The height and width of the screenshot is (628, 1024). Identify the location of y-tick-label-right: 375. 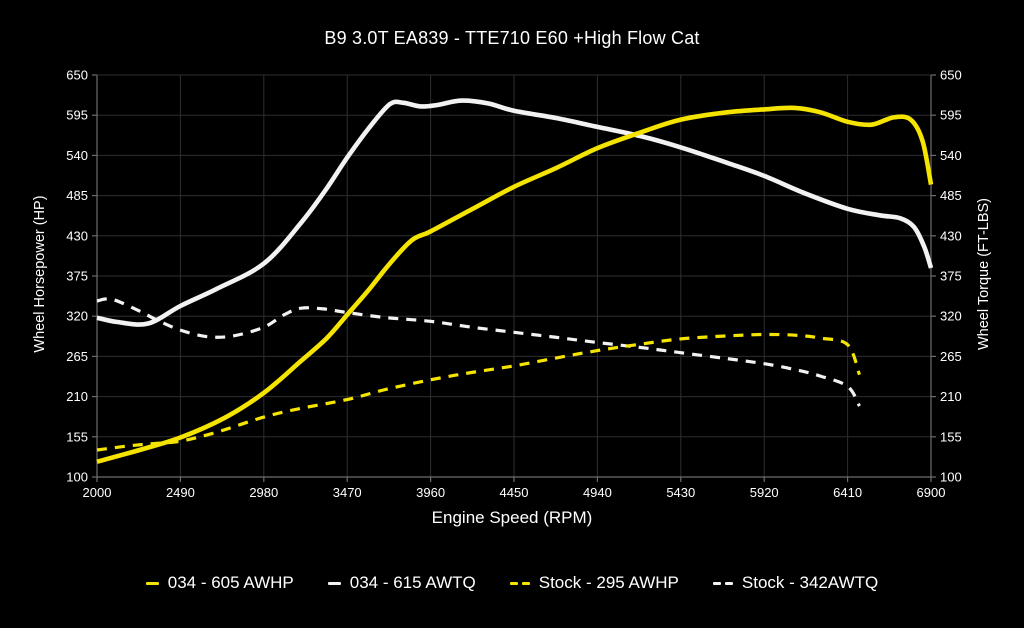
(951, 276).